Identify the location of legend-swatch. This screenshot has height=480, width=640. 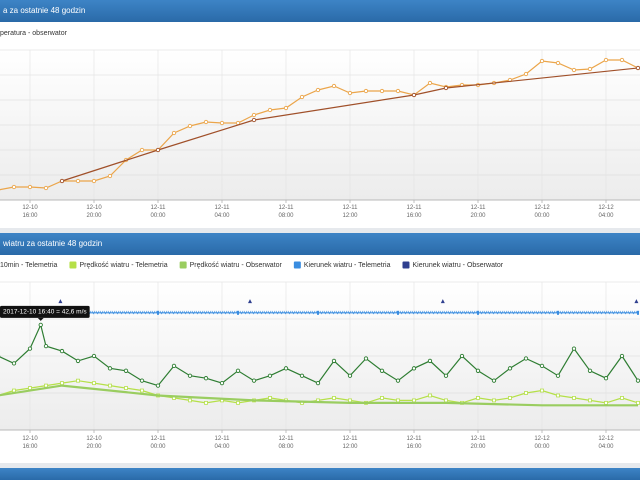
(183, 265).